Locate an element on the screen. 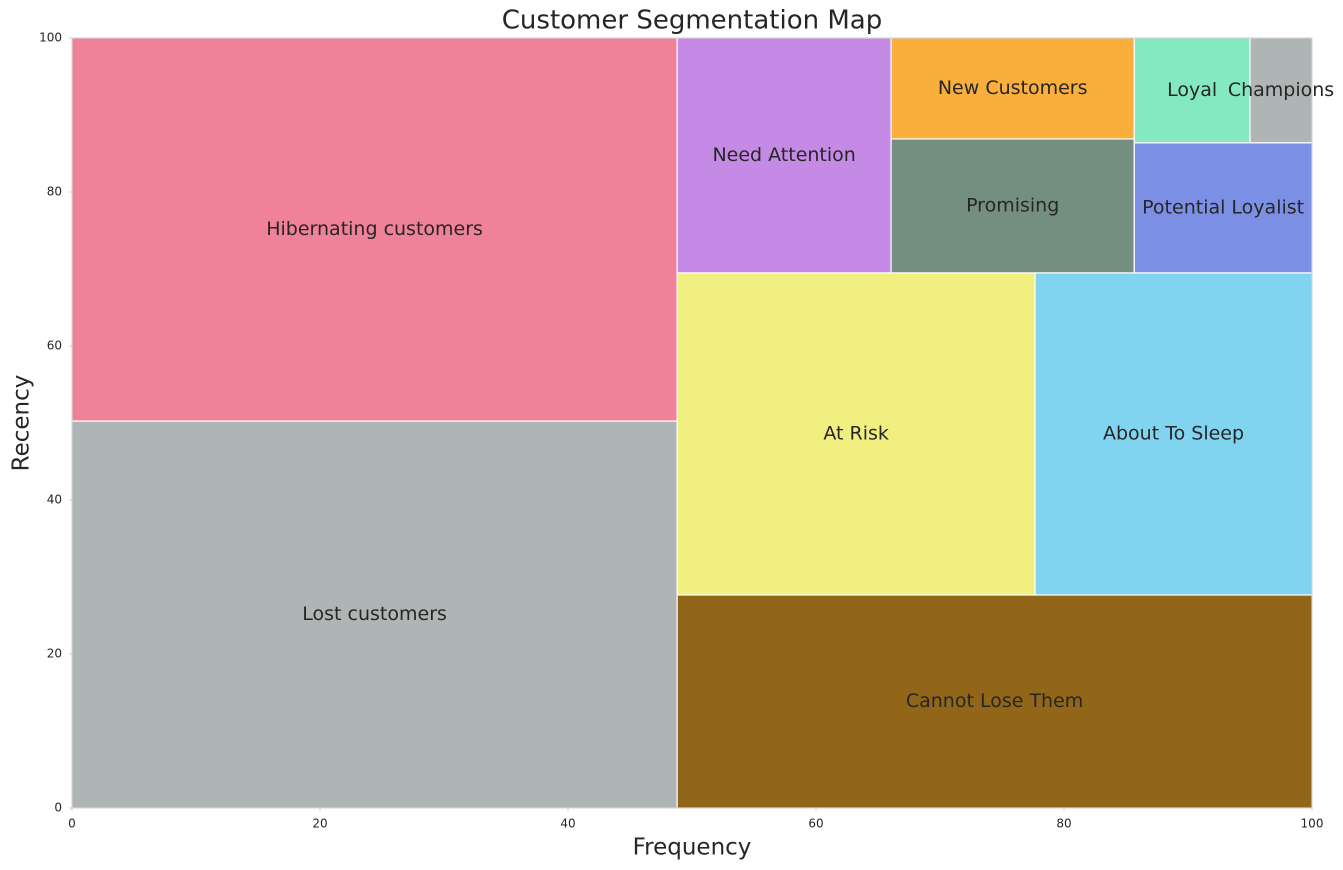  segment-label: At Risk is located at coordinates (856, 433).